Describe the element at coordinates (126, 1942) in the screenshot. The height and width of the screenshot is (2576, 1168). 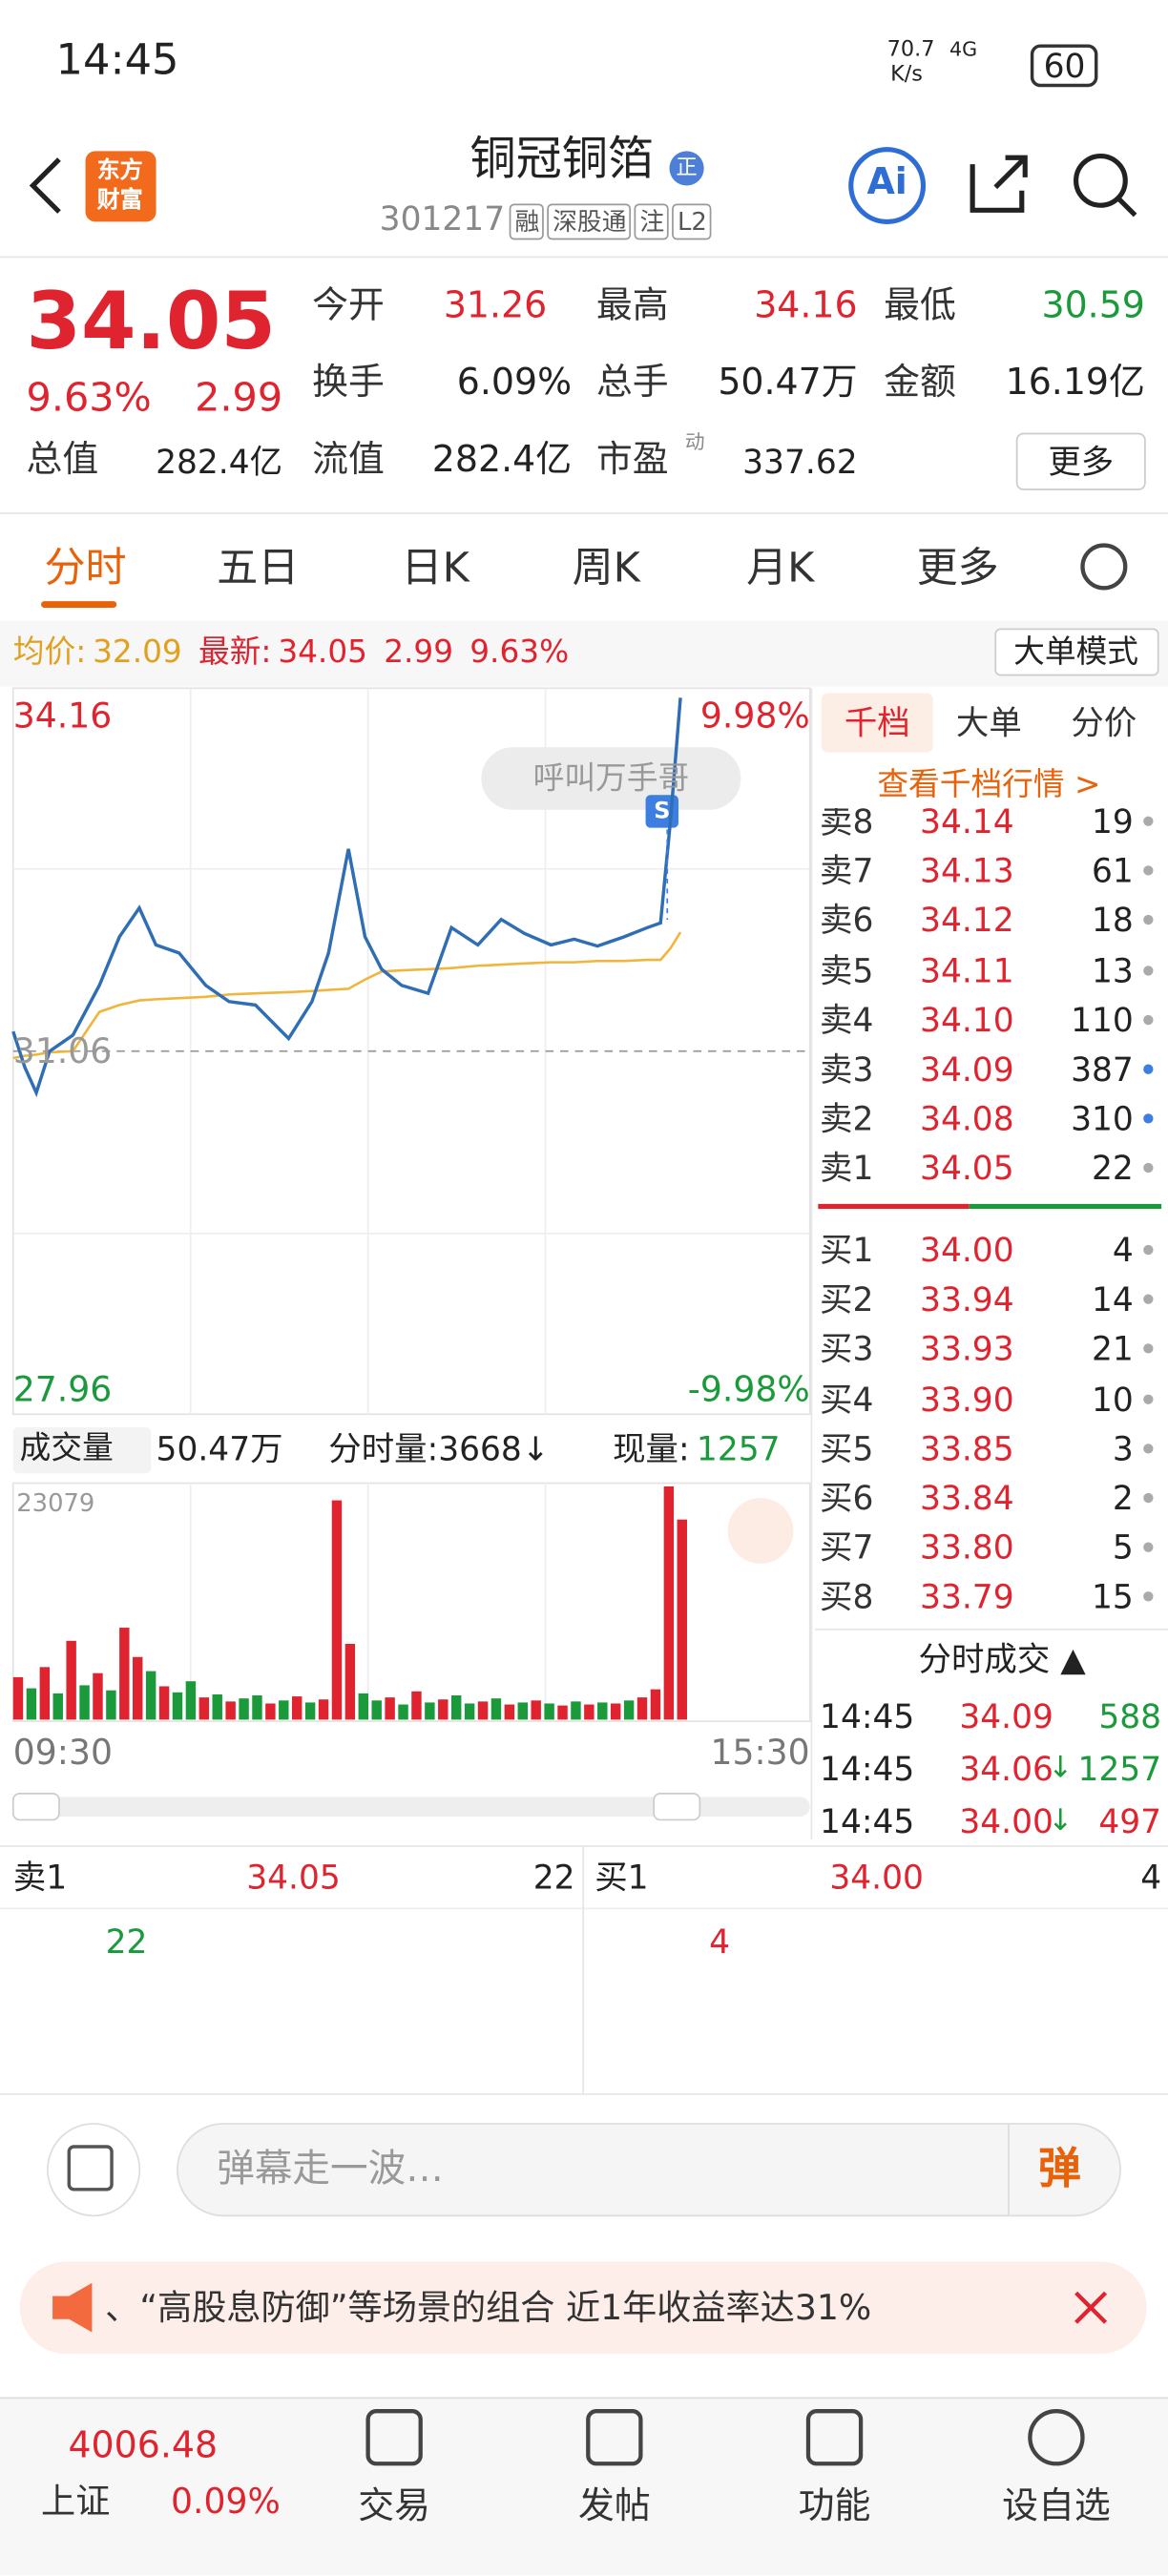
I see `summary-detail: 22` at that location.